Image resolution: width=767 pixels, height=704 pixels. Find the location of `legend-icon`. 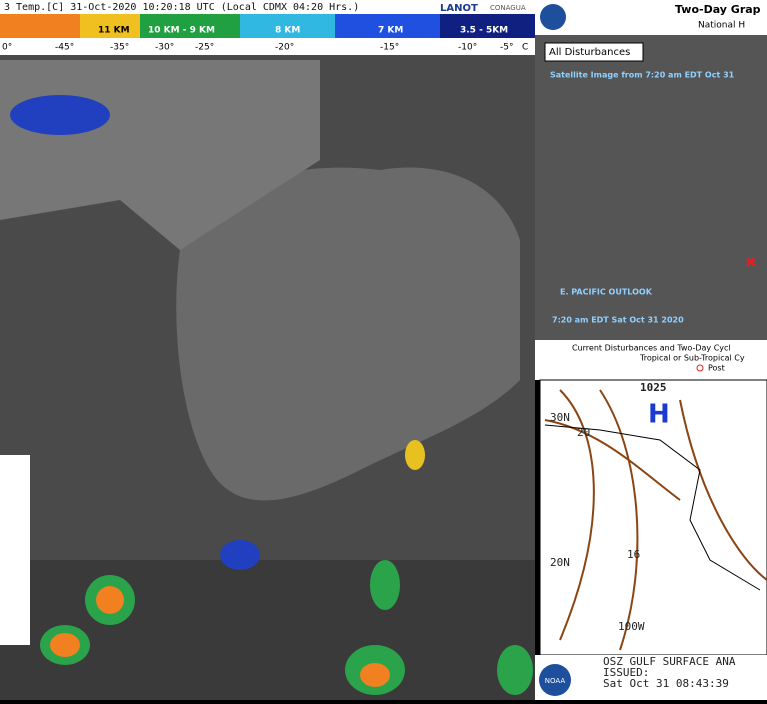

legend-icon is located at coordinates (700, 368).